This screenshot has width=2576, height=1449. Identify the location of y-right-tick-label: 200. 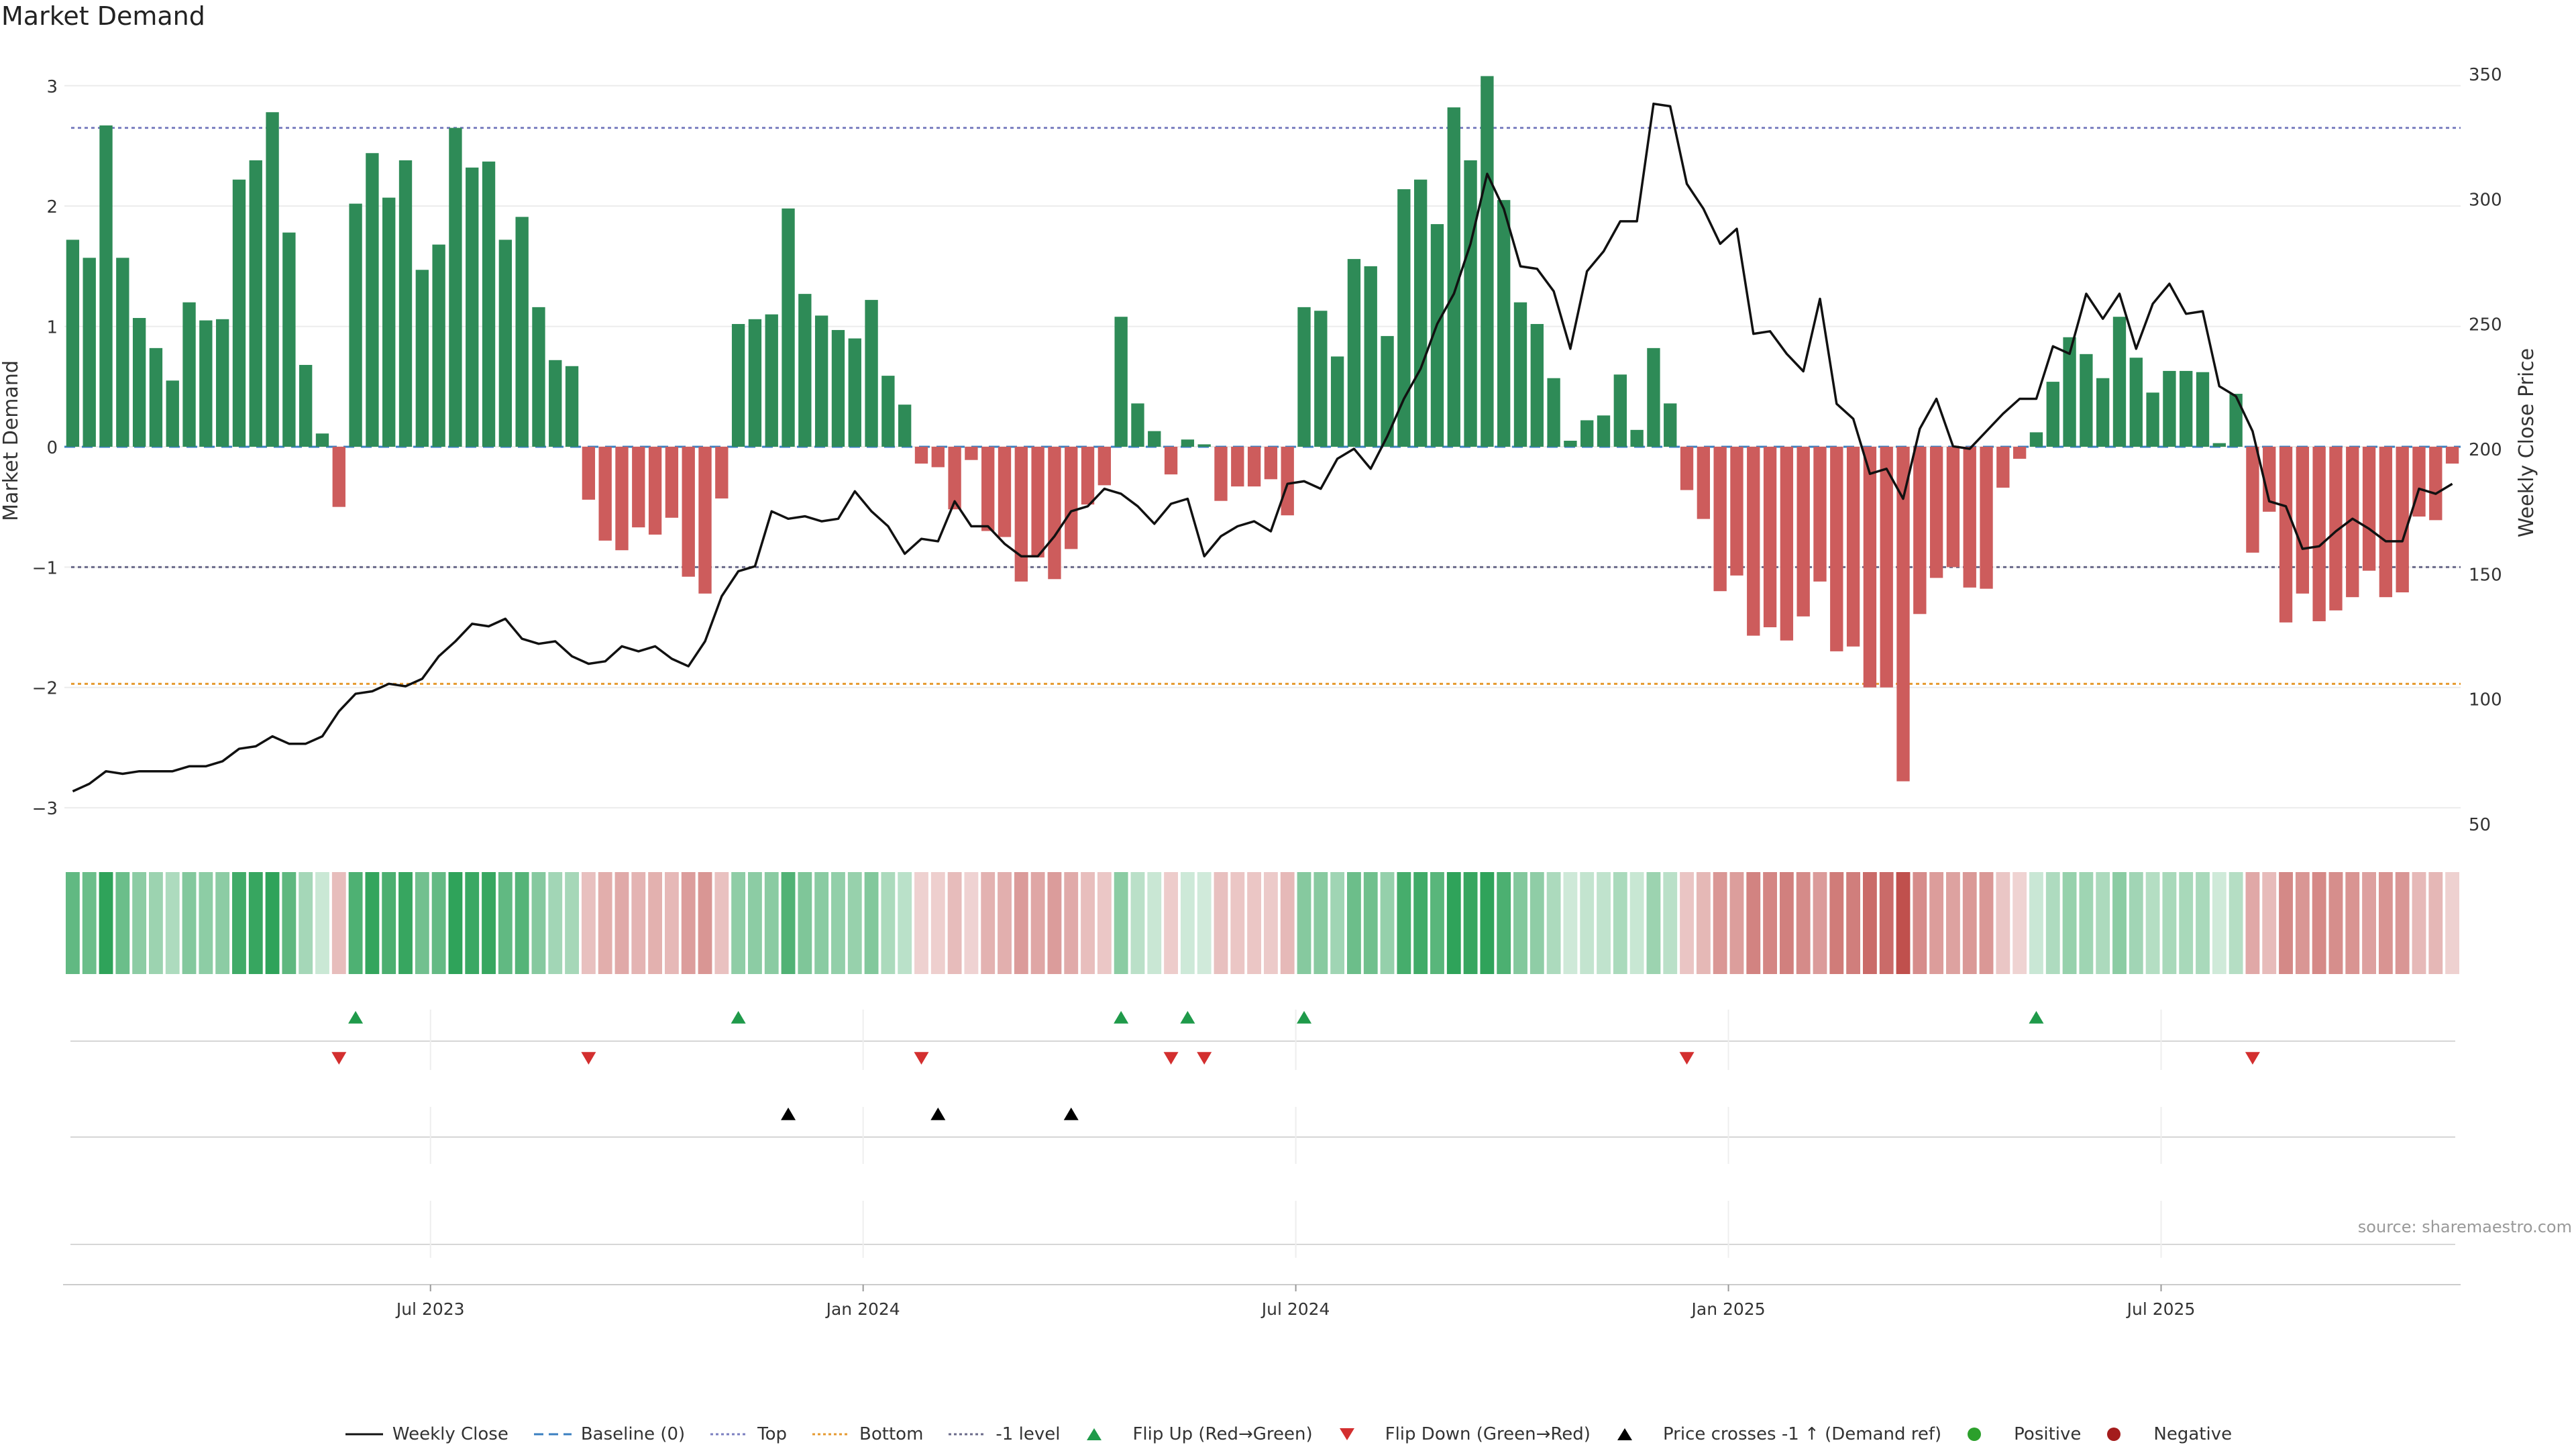
(2485, 450).